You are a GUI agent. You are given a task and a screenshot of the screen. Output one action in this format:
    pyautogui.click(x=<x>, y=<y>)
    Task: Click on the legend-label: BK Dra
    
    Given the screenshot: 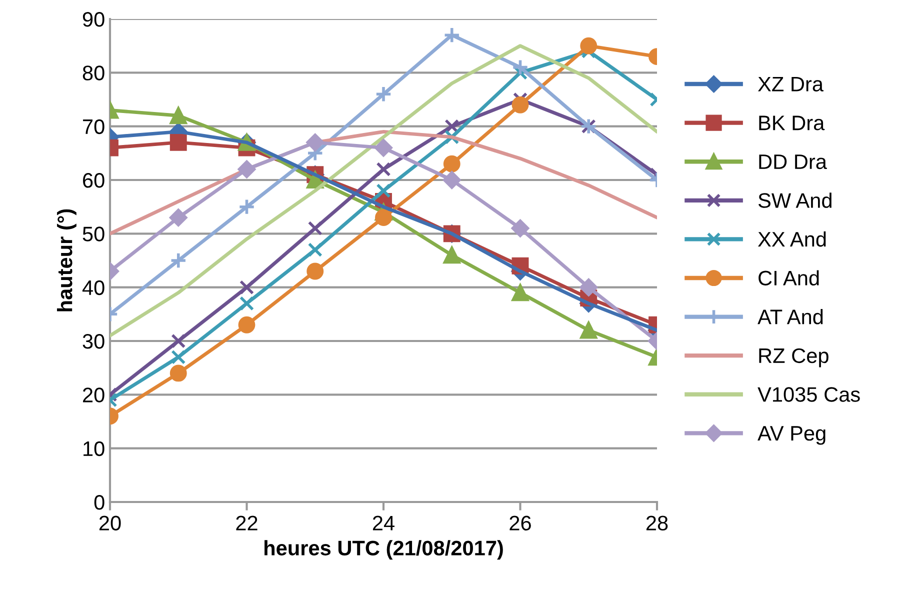 What is the action you would take?
    pyautogui.click(x=792, y=123)
    